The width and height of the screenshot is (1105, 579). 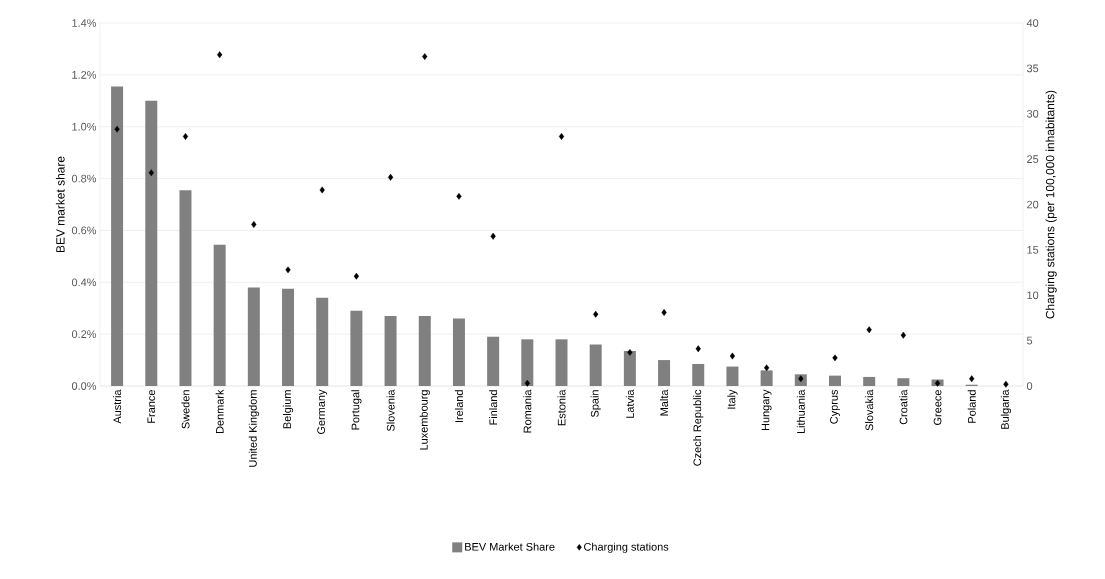 What do you see at coordinates (288, 409) in the screenshot?
I see `x-tick-label: Belgium` at bounding box center [288, 409].